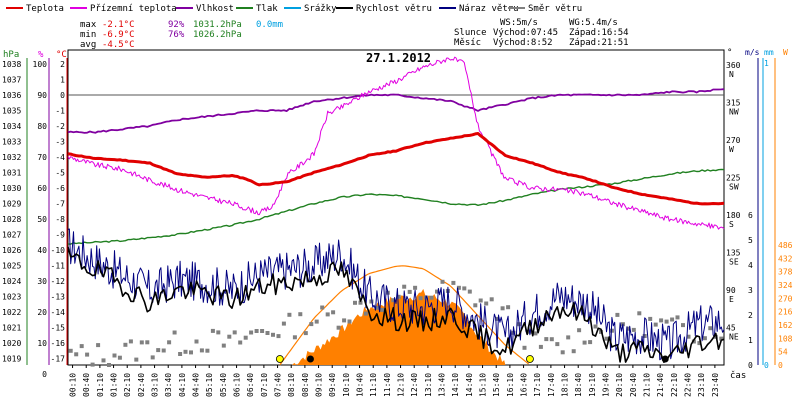  I want to click on celsius-tick-label: -6, so click(60, 188).